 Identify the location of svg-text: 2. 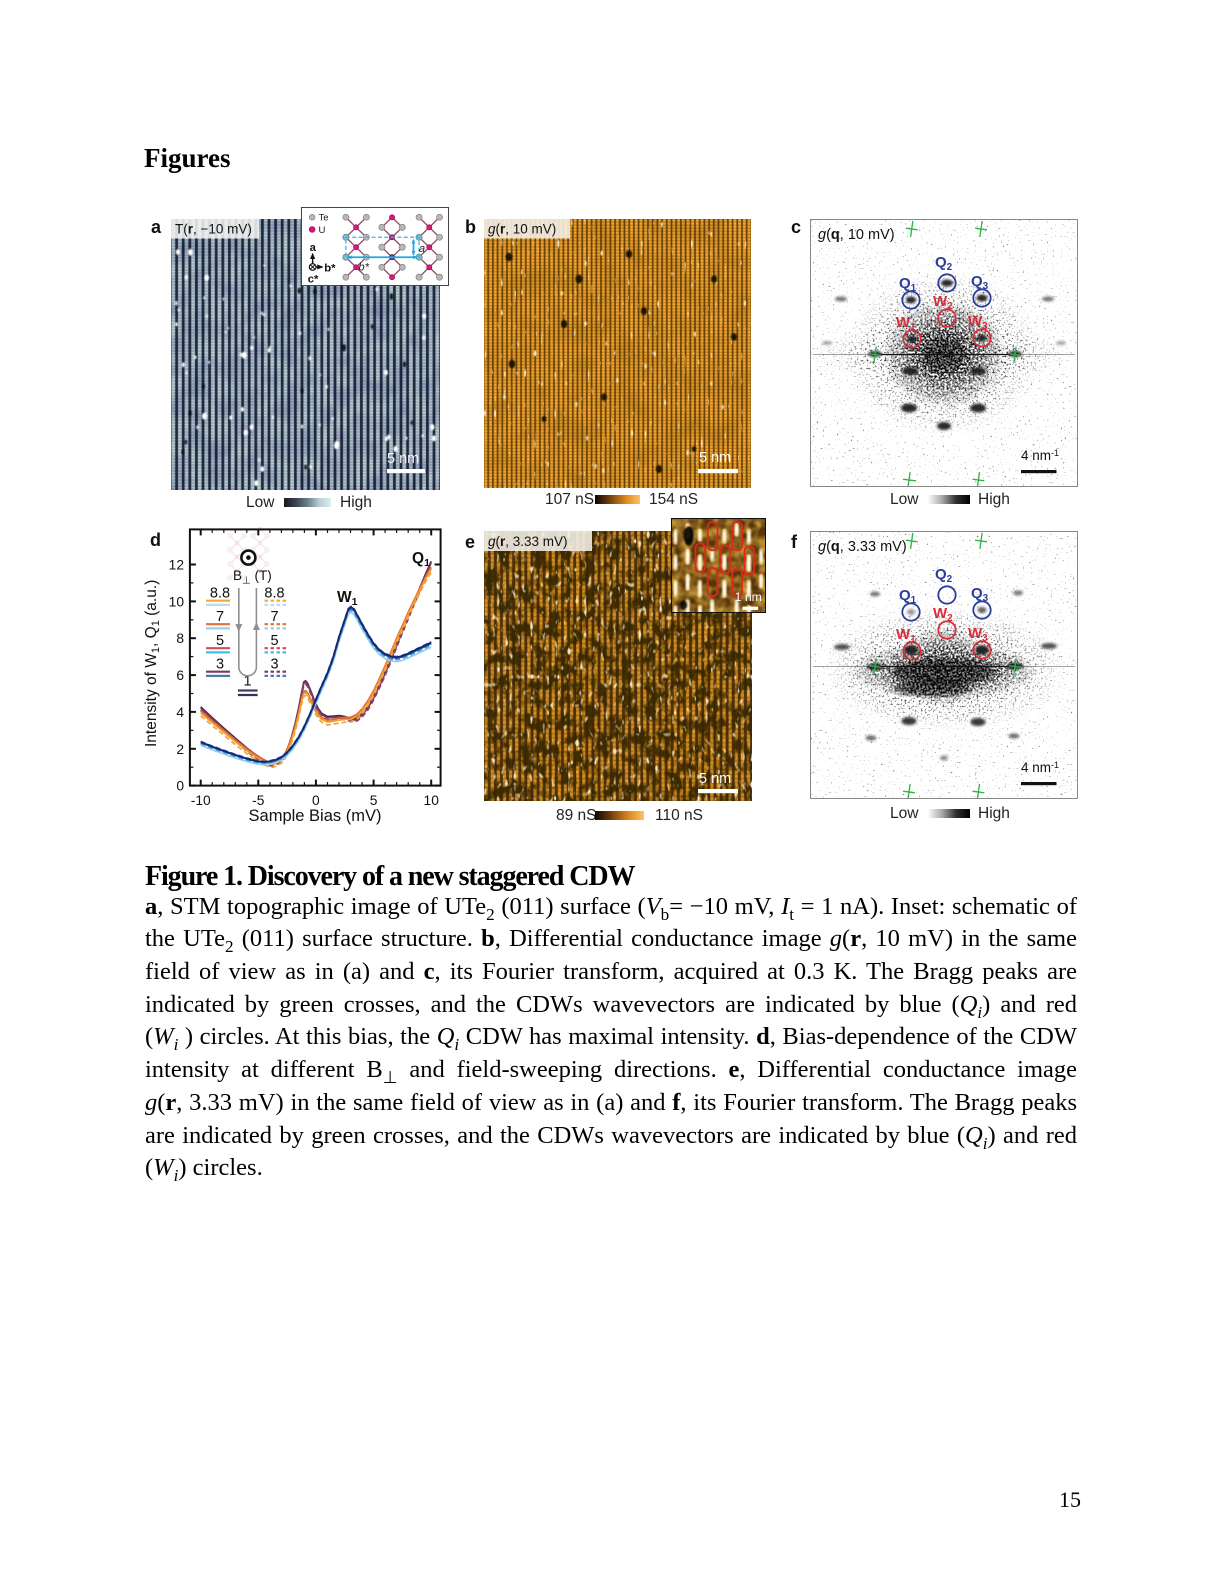
(180, 749).